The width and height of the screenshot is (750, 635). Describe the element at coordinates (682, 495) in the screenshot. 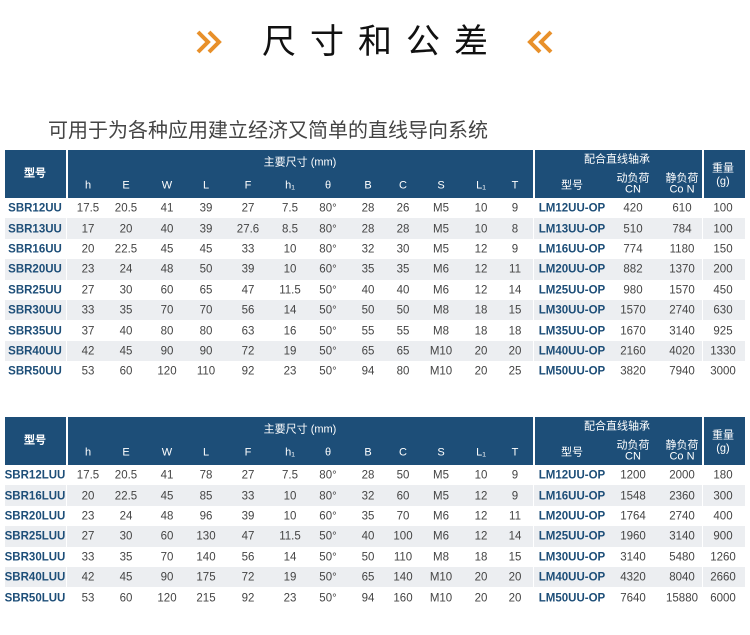

I see `table-cell: 2360` at that location.